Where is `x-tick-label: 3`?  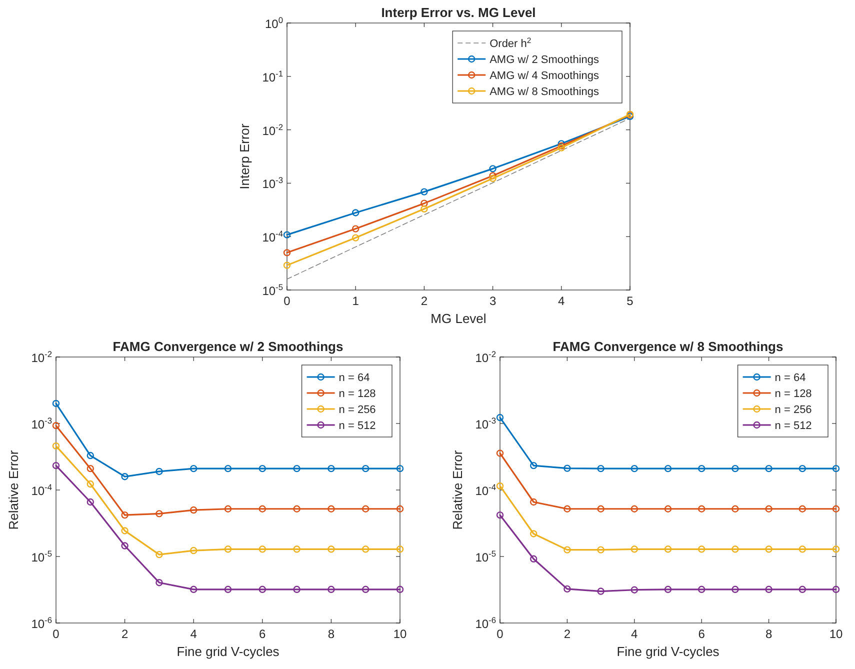 x-tick-label: 3 is located at coordinates (492, 301).